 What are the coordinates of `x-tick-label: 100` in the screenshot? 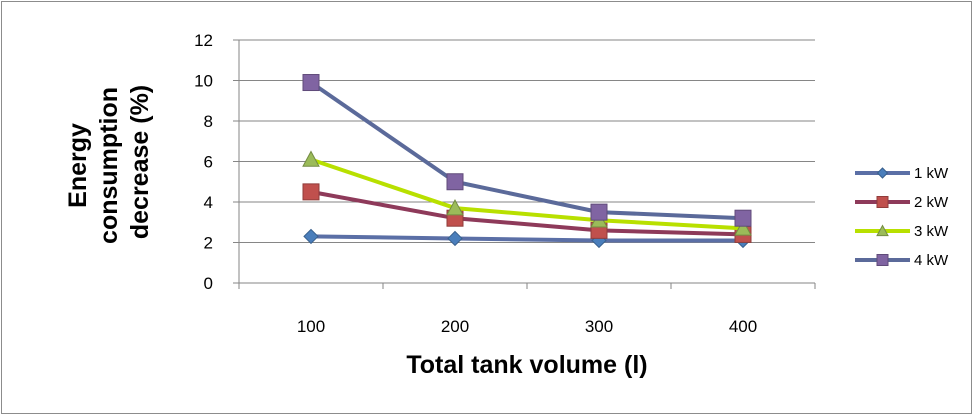 It's located at (311, 326).